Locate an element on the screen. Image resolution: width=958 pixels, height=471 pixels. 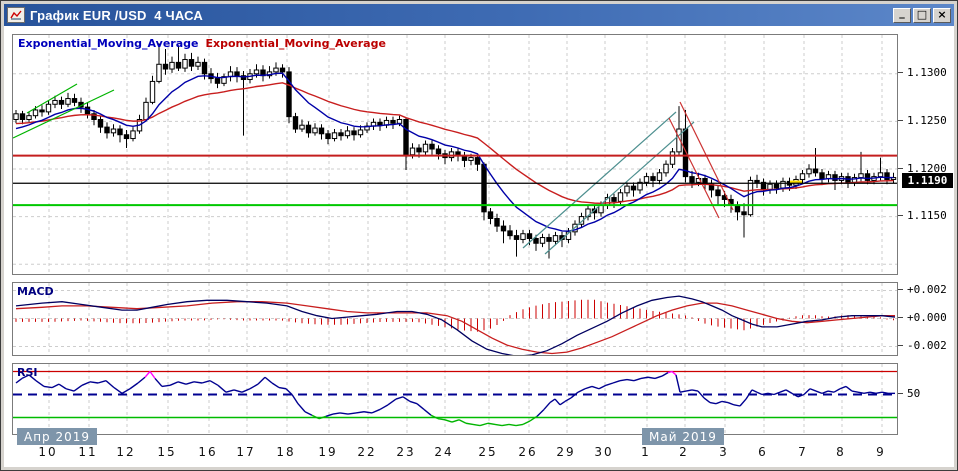
title-bar: График EUR /USD 4 ЧАСА _ □ × is located at coordinates (479, 15).